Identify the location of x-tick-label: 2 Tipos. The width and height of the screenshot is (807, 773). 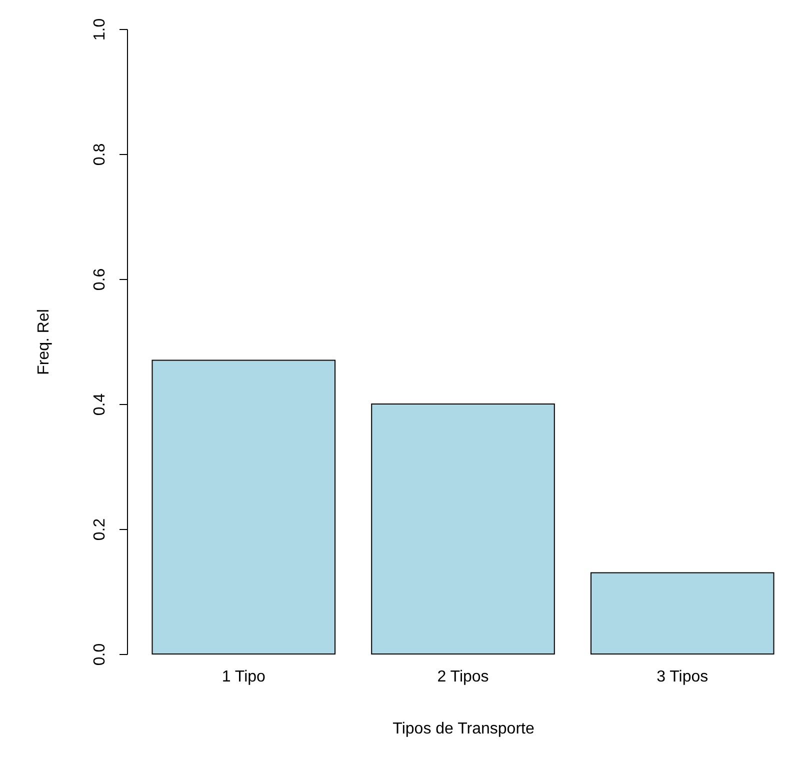
(463, 677).